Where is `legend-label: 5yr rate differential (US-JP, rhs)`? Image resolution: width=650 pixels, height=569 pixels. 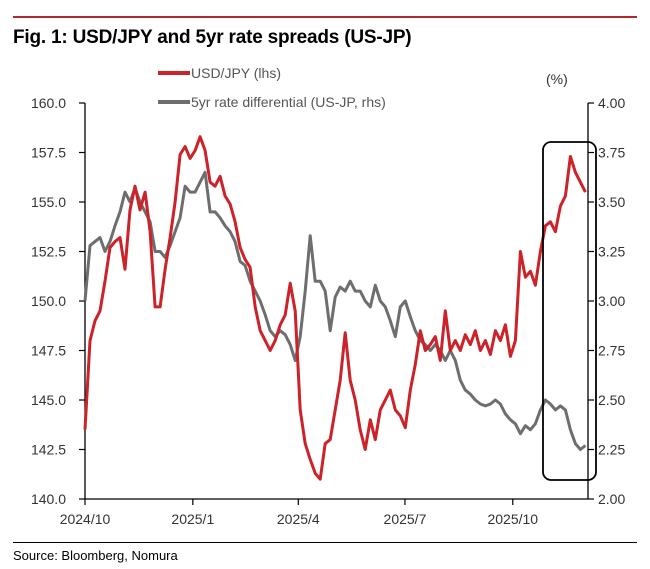
legend-label: 5yr rate differential (US-JP, rhs) is located at coordinates (288, 102).